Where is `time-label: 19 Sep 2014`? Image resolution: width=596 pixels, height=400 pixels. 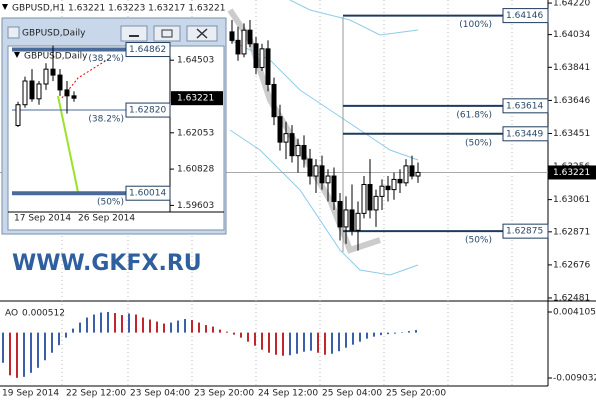 time-label: 19 Sep 2014 is located at coordinates (30, 394).